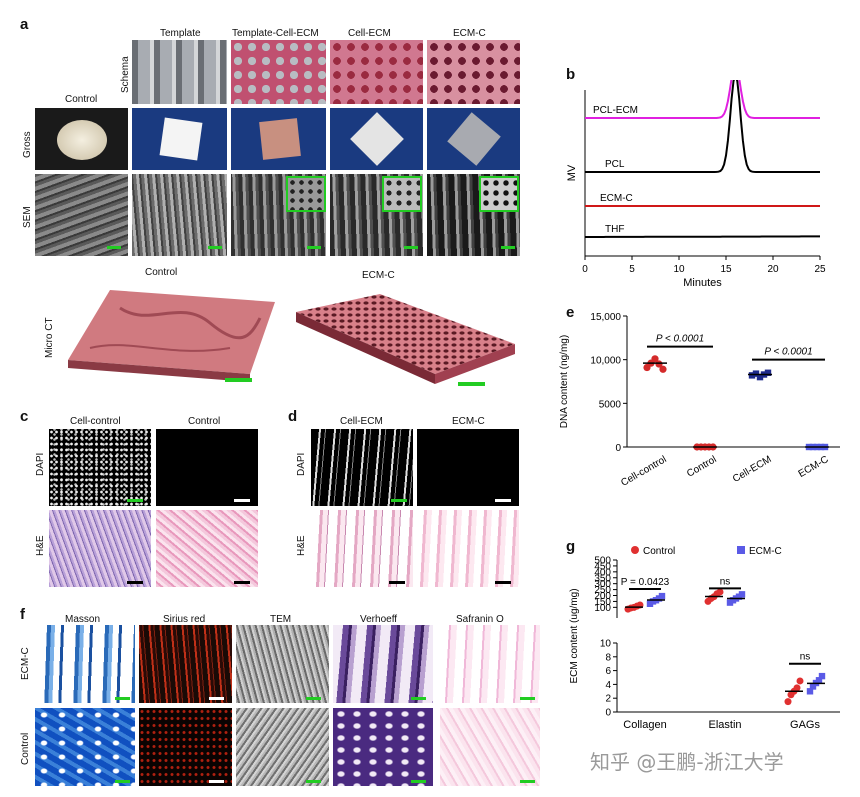 The height and width of the screenshot is (797, 860). Describe the element at coordinates (301, 545) in the screenshot. I see `panel-d-row-he: H&E` at that location.